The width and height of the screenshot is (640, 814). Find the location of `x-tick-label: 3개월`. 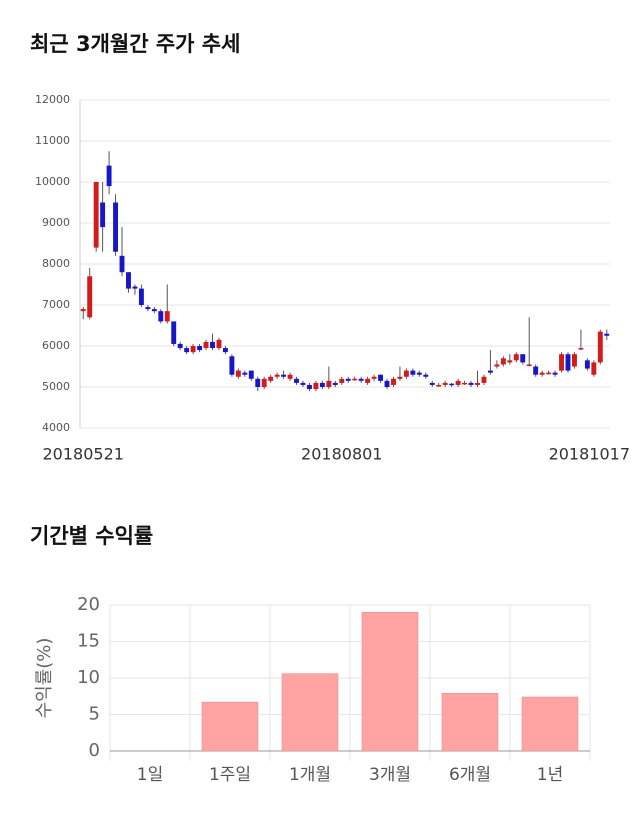

x-tick-label: 3개월 is located at coordinates (390, 775).